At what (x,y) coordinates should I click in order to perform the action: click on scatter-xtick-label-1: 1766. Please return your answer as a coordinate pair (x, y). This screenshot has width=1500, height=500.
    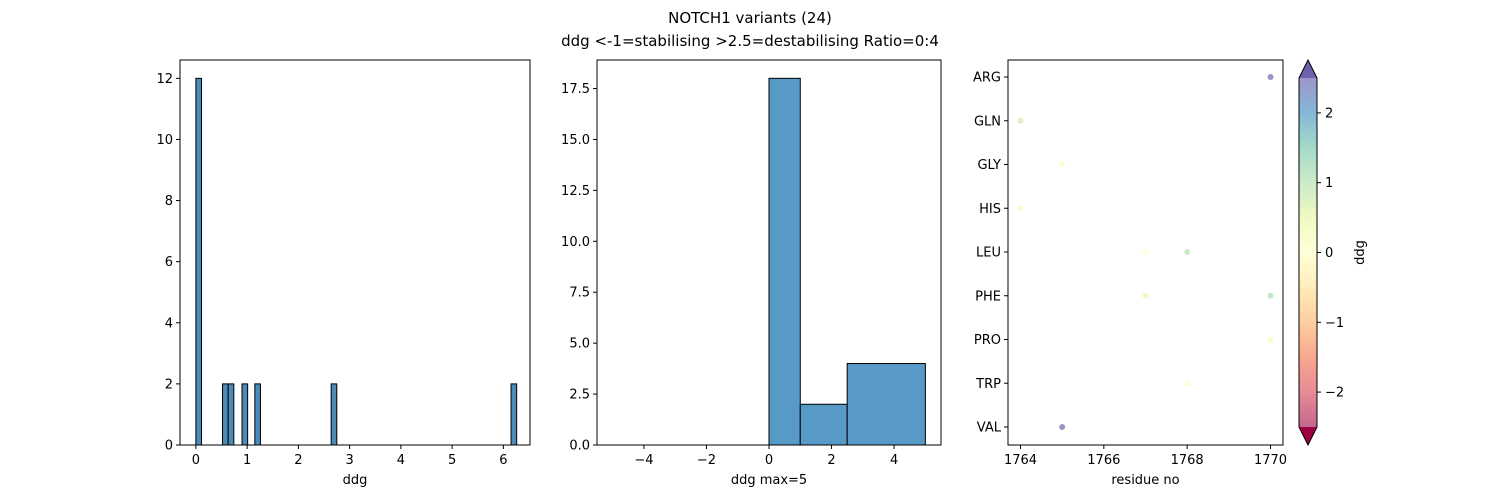
    Looking at the image, I should click on (1103, 460).